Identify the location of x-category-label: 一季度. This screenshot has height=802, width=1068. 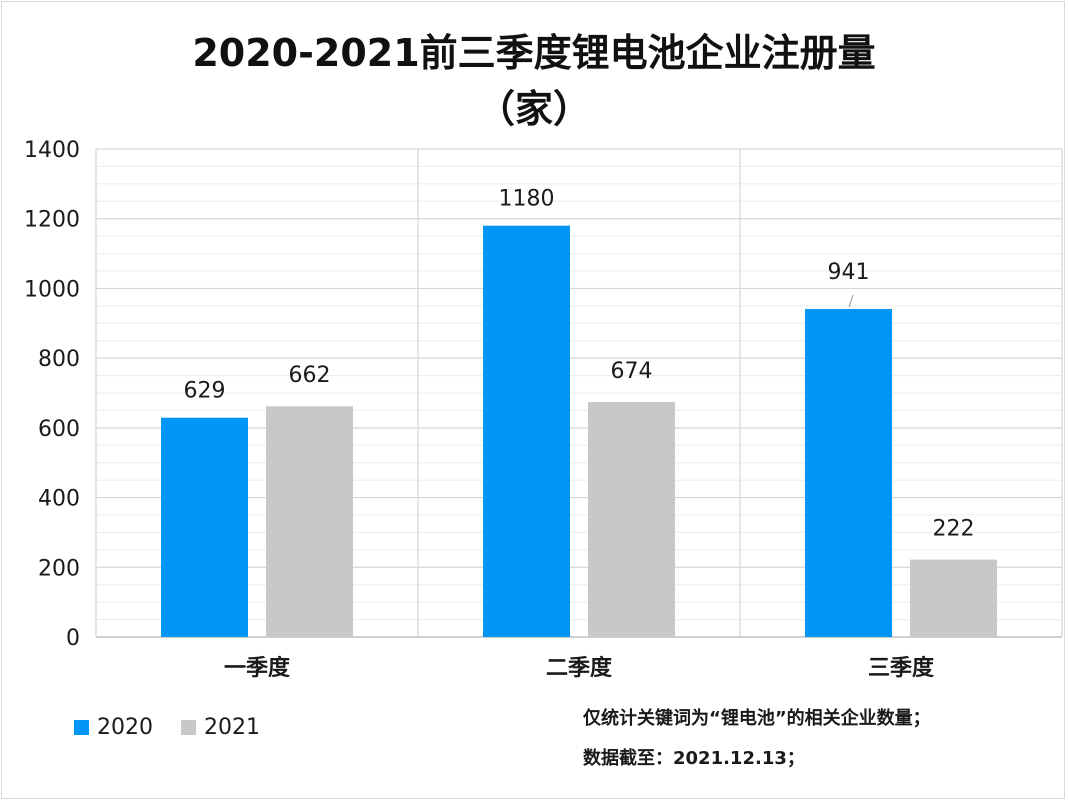
(257, 668).